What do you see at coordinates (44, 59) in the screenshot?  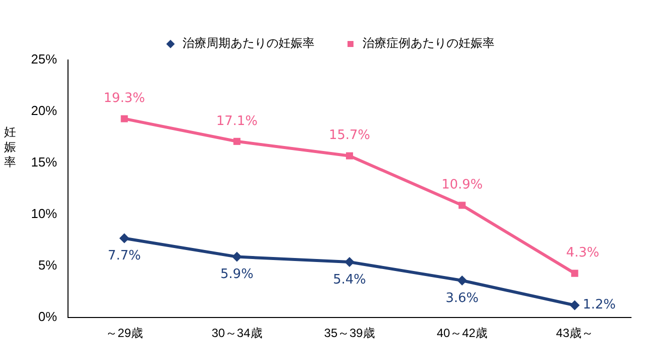 I see `y-tick-label: 25%` at bounding box center [44, 59].